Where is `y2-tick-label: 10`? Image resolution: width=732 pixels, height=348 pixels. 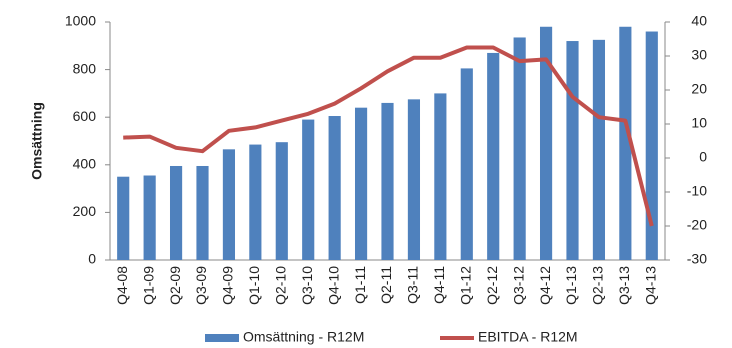 y2-tick-label: 10 is located at coordinates (699, 123).